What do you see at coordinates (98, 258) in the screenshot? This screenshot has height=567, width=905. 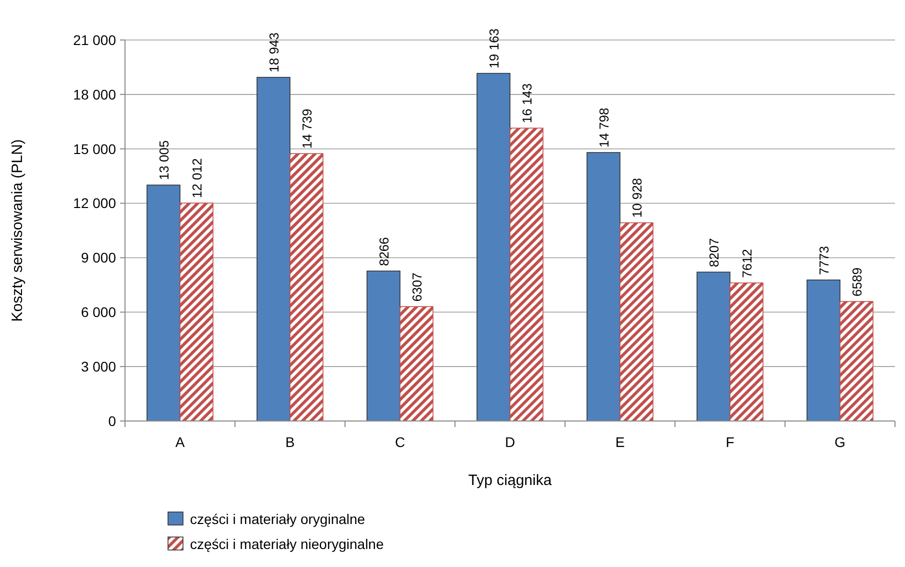 I see `y-tick-label: 9 000` at bounding box center [98, 258].